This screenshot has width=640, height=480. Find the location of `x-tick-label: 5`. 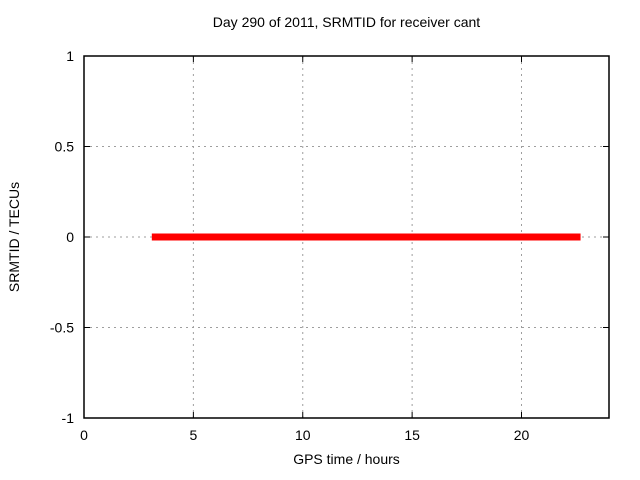

x-tick-label: 5 is located at coordinates (193, 435).